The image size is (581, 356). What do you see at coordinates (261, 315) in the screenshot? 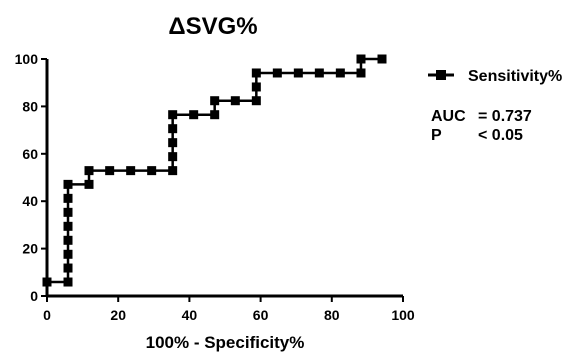
I see `x-tick-label-3: 60` at bounding box center [261, 315].